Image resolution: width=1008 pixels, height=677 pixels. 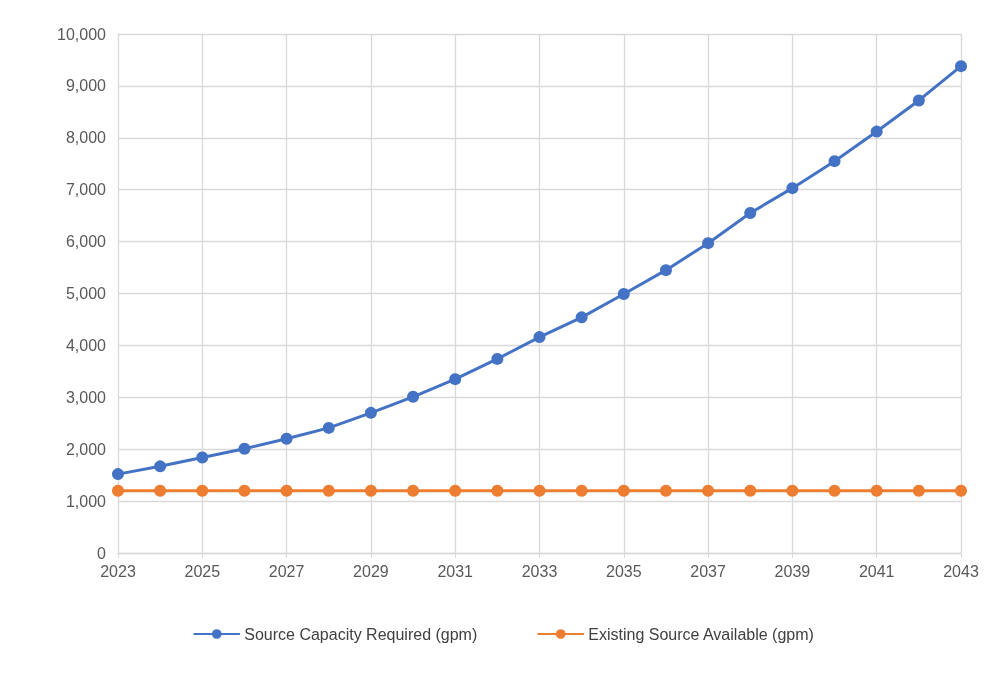 What do you see at coordinates (701, 634) in the screenshot?
I see `legend-label: Existing Source Available (gpm)` at bounding box center [701, 634].